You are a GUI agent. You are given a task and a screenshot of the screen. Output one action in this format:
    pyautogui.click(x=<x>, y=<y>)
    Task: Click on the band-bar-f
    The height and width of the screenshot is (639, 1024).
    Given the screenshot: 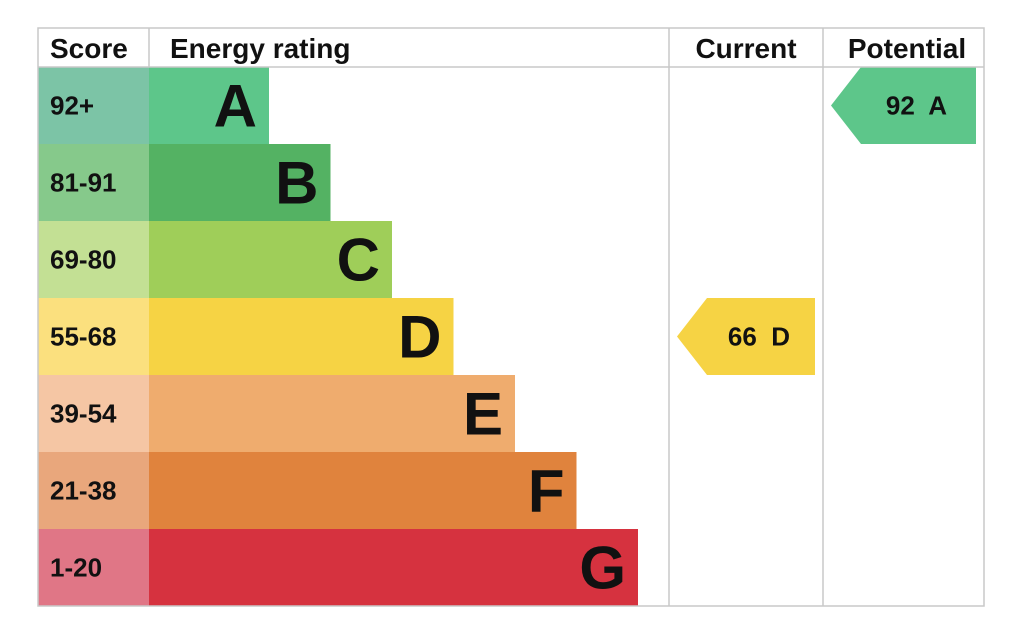 What is the action you would take?
    pyautogui.click(x=363, y=490)
    